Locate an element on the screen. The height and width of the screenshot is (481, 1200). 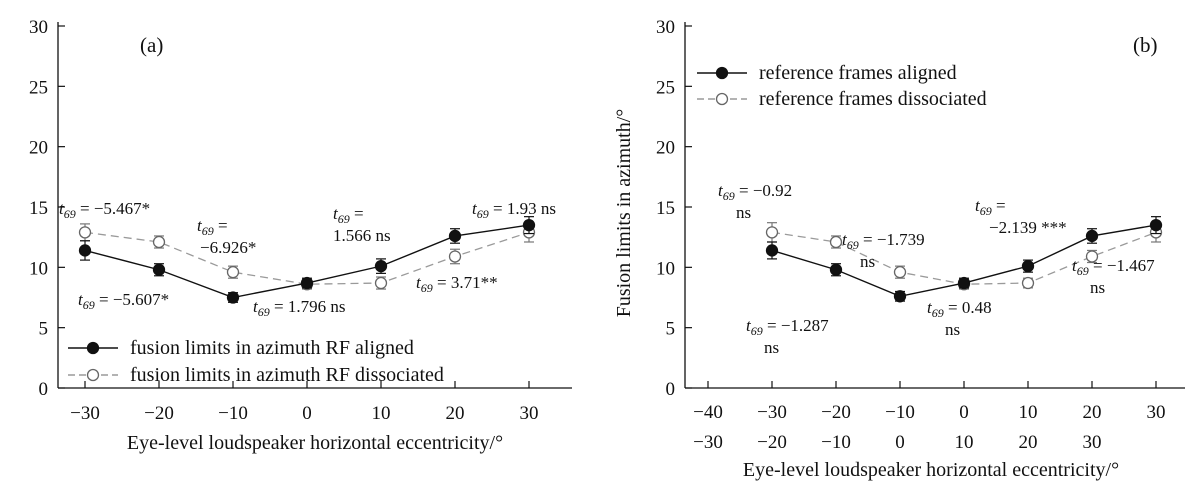
x-tick-label: −20 is located at coordinates (159, 413).